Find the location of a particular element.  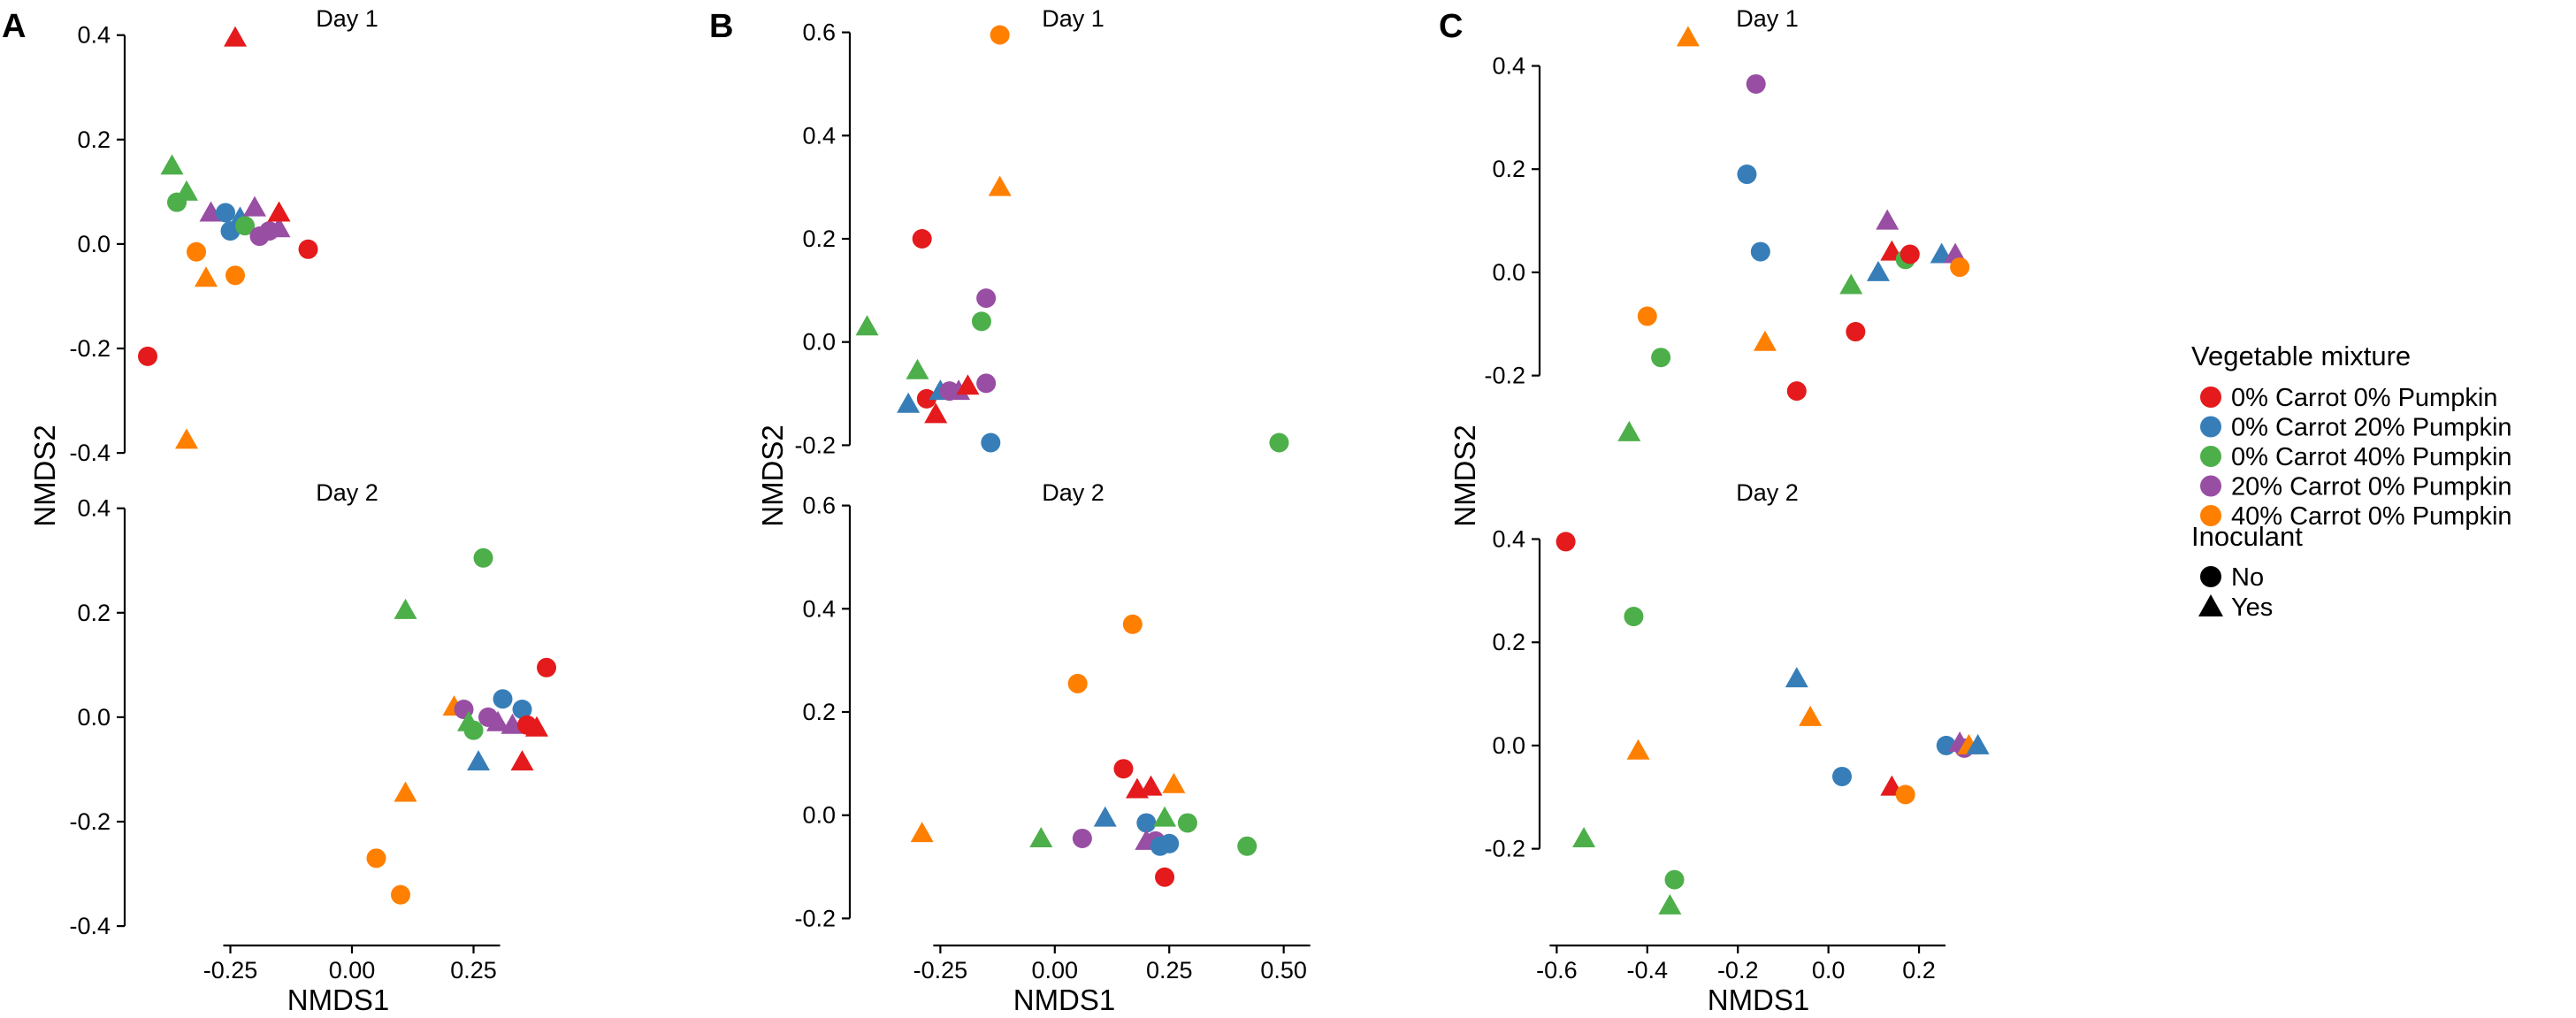

y-axis-label: NMDS2 is located at coordinates (772, 476).